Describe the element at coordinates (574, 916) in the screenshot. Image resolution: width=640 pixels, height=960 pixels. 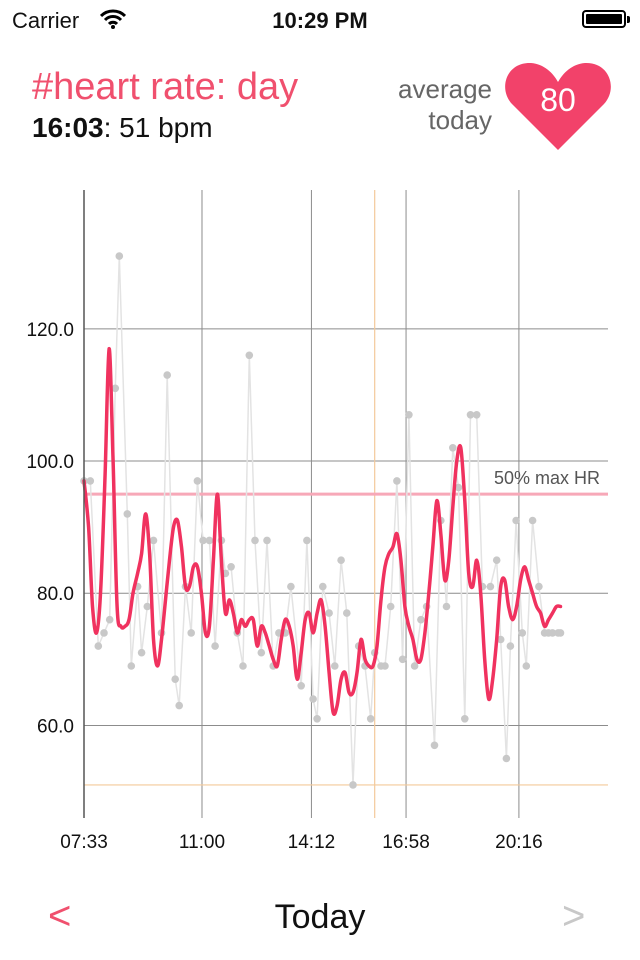
I see `next-day-button: >` at that location.